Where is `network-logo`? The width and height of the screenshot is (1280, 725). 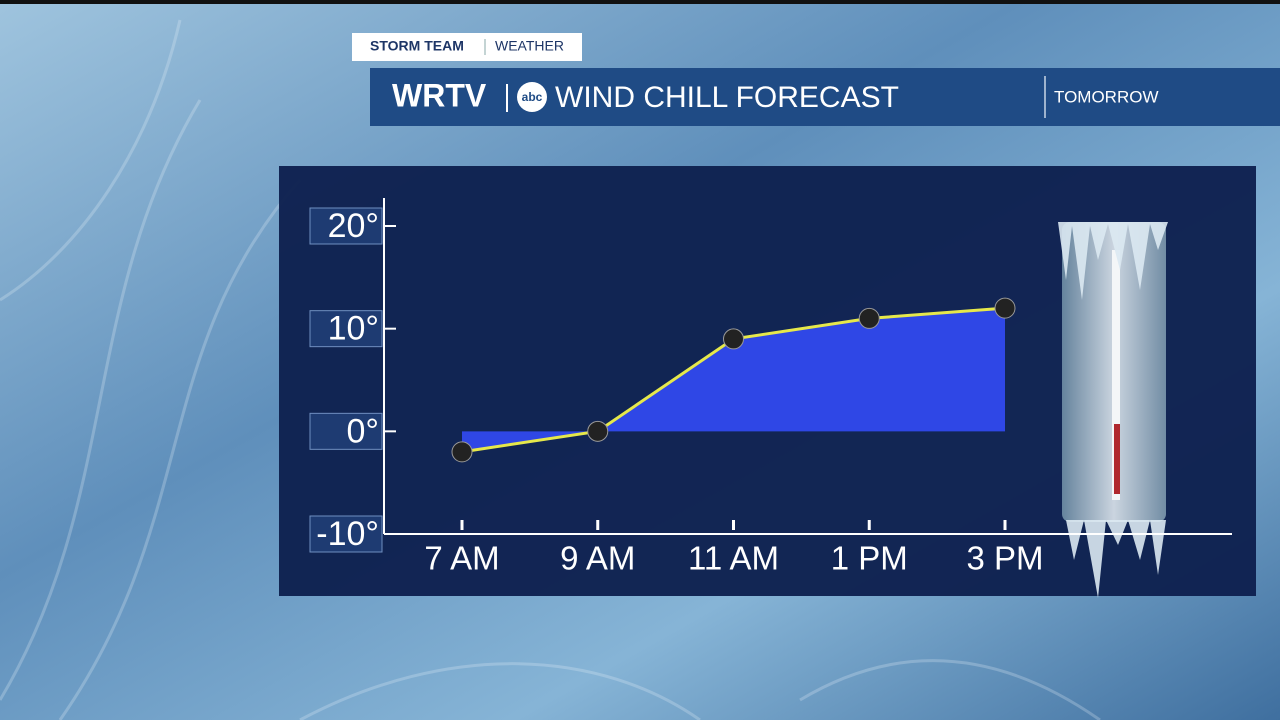
network-logo is located at coordinates (532, 97).